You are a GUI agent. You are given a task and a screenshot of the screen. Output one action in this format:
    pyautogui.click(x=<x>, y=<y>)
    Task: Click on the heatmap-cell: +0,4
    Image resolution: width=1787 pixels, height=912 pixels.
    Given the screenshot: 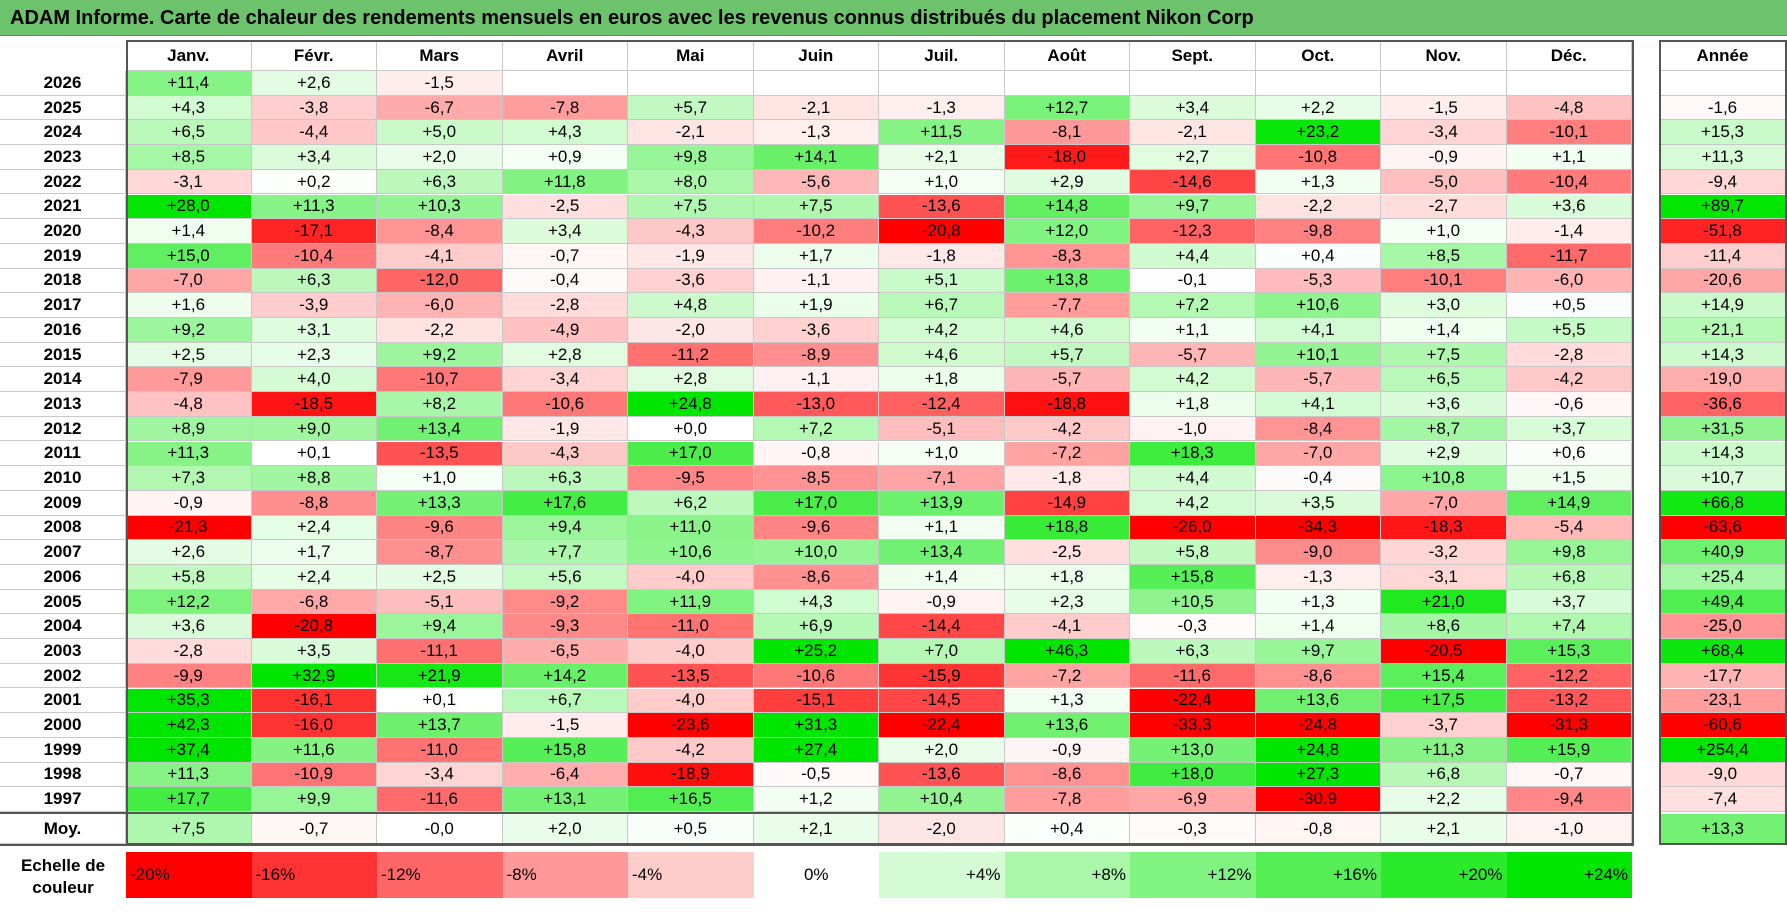 What is the action you would take?
    pyautogui.click(x=1318, y=256)
    